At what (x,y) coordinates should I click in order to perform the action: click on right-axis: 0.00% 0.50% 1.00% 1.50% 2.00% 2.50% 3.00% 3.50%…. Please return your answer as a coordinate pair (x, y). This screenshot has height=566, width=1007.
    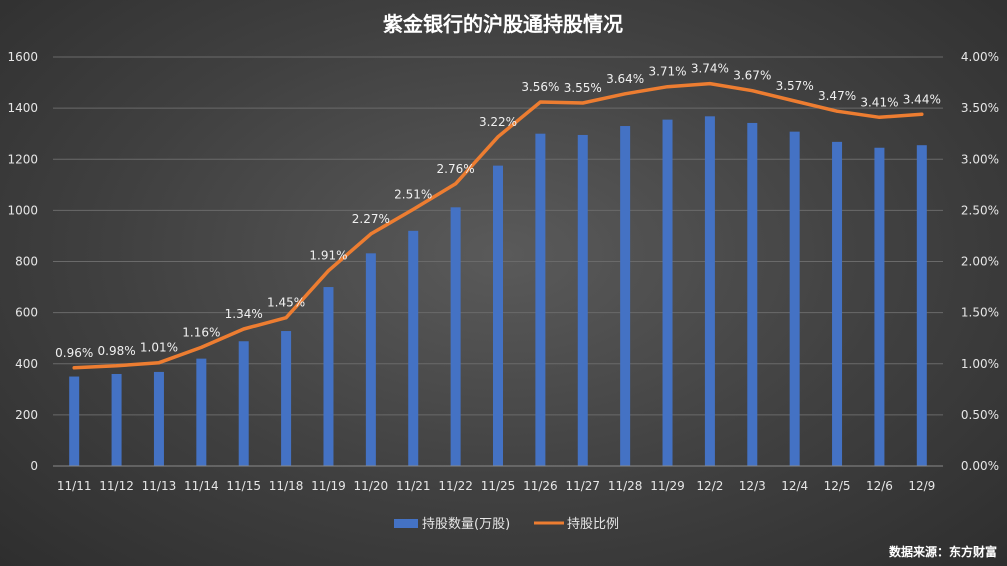
    Looking at the image, I should click on (980, 261).